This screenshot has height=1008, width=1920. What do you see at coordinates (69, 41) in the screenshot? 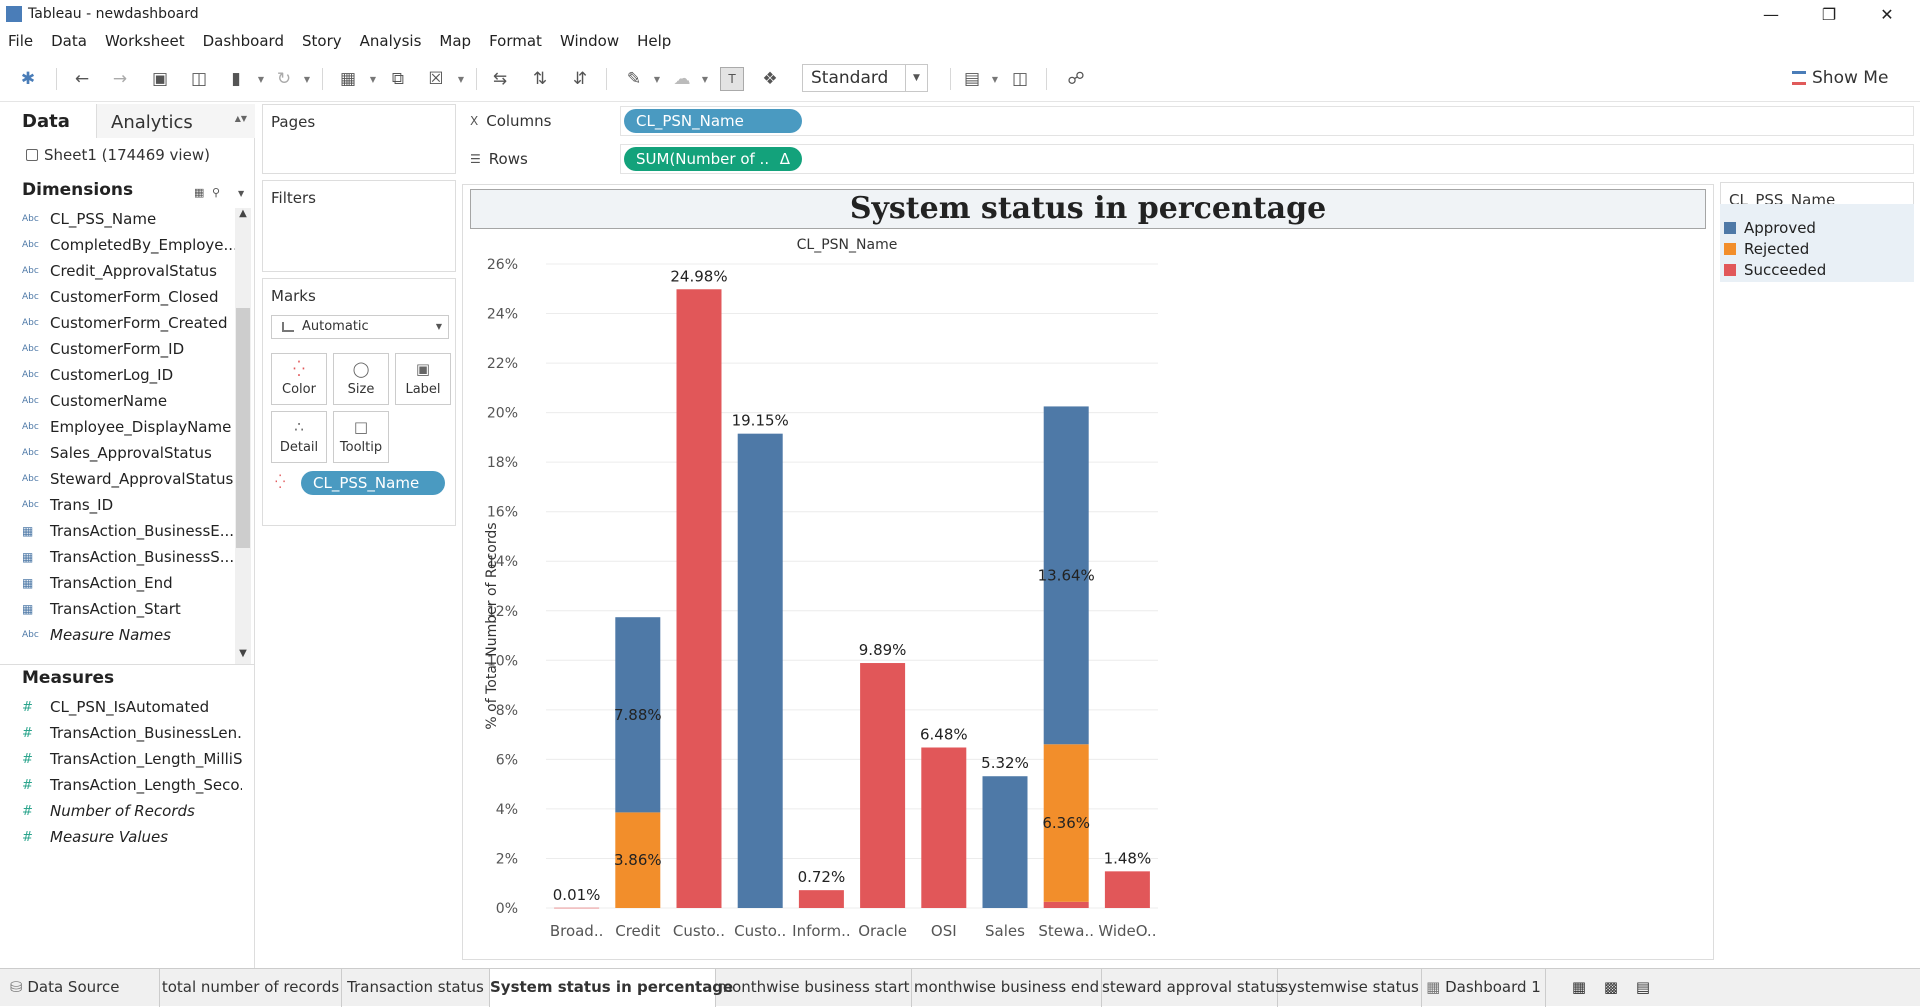
I see `menu-data: Data` at bounding box center [69, 41].